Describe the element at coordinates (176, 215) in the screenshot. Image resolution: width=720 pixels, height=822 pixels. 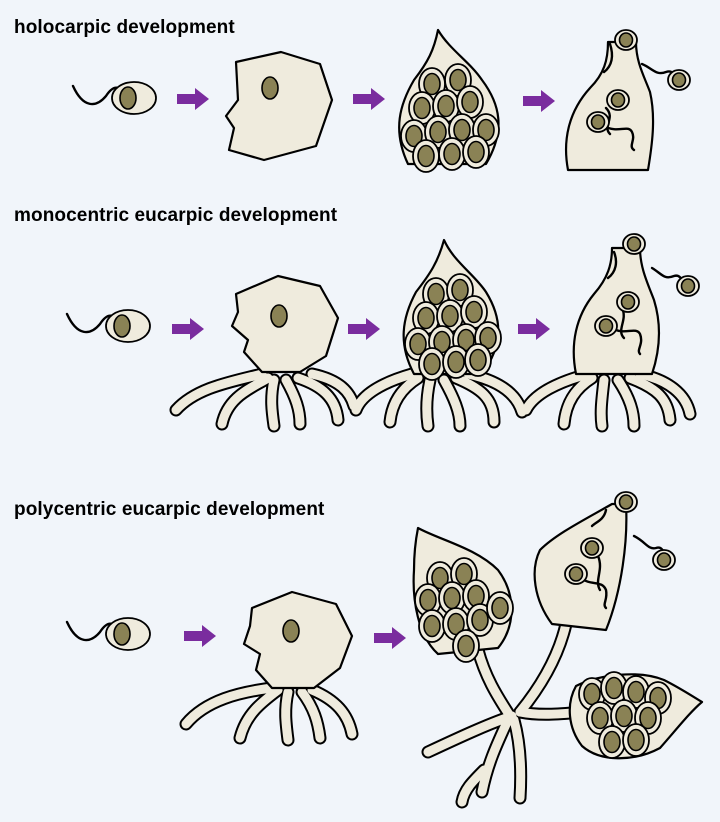
I see `monocentric-title: monocentric eucarpic development` at that location.